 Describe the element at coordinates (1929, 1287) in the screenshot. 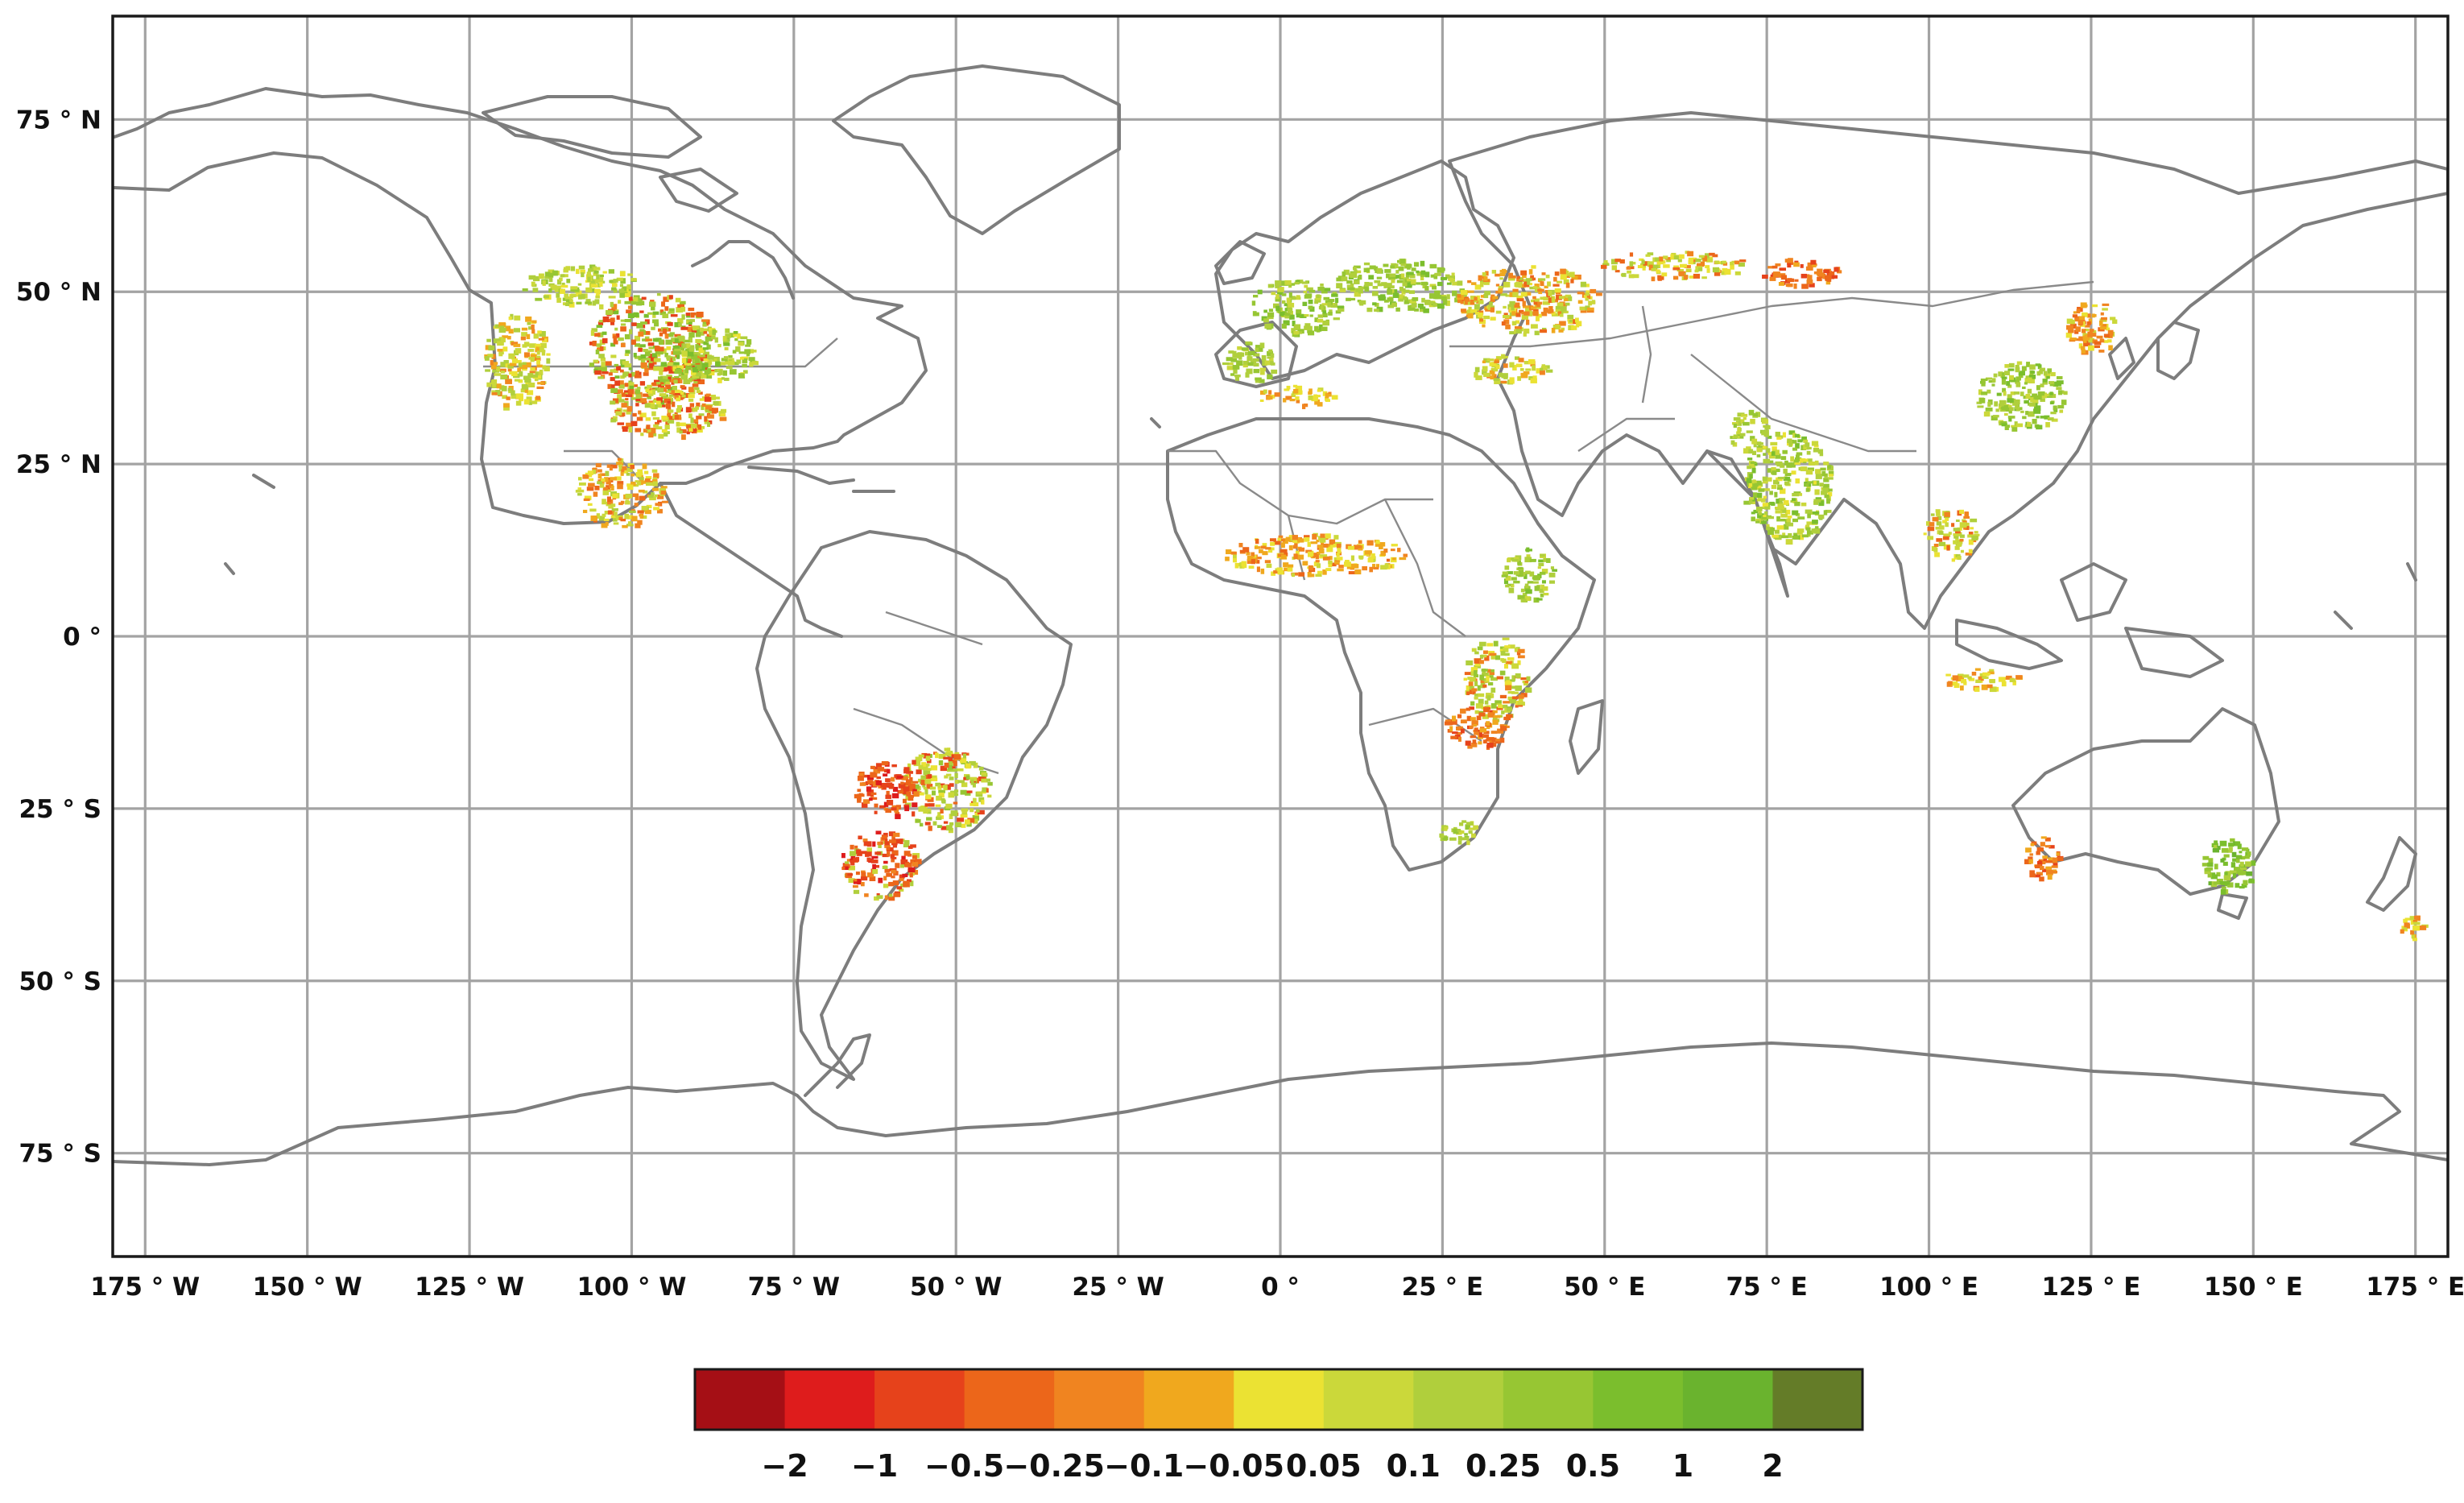

I see `lon-tick-label: 100 ° E` at that location.